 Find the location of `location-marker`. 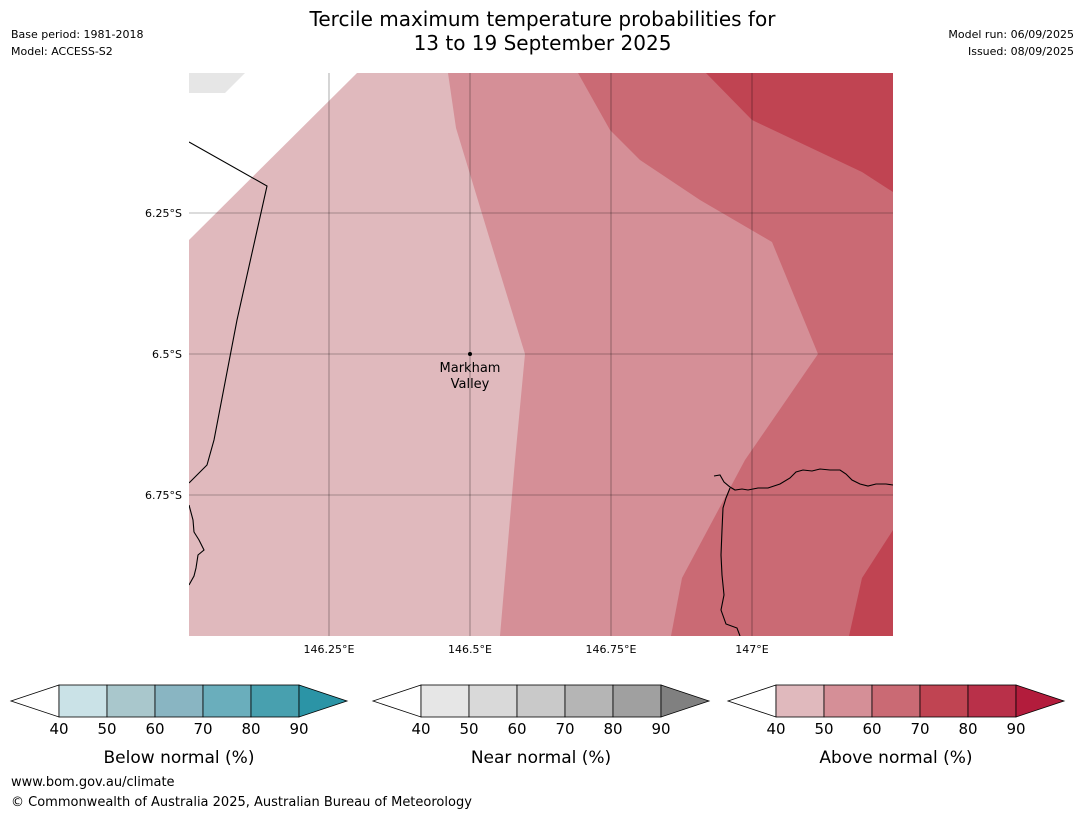

location-marker is located at coordinates (470, 354).